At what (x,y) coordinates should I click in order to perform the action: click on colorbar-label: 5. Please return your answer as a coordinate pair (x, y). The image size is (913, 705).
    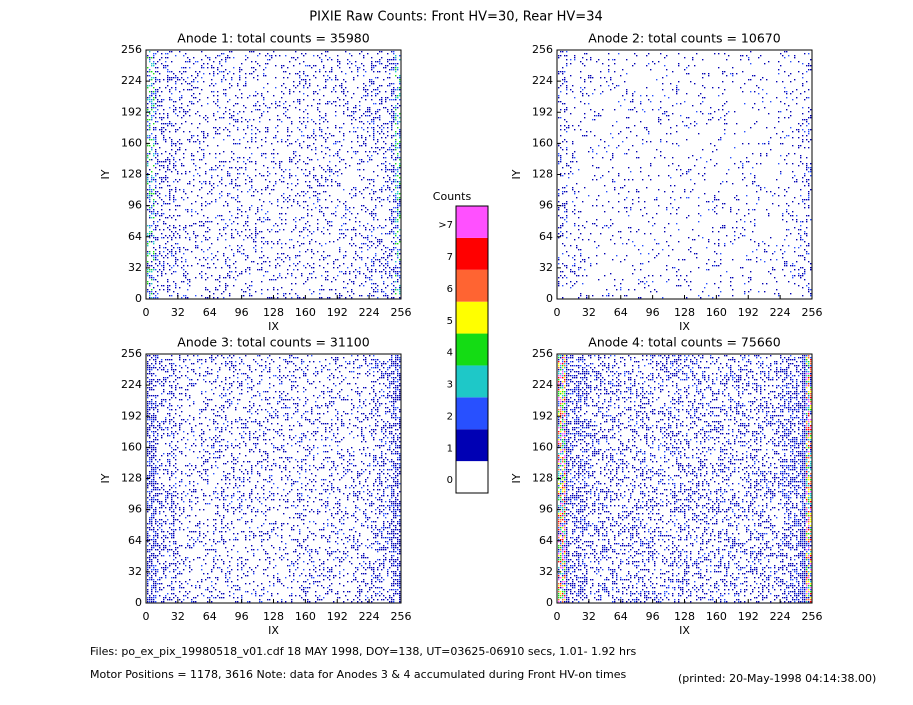
    Looking at the image, I should click on (450, 321).